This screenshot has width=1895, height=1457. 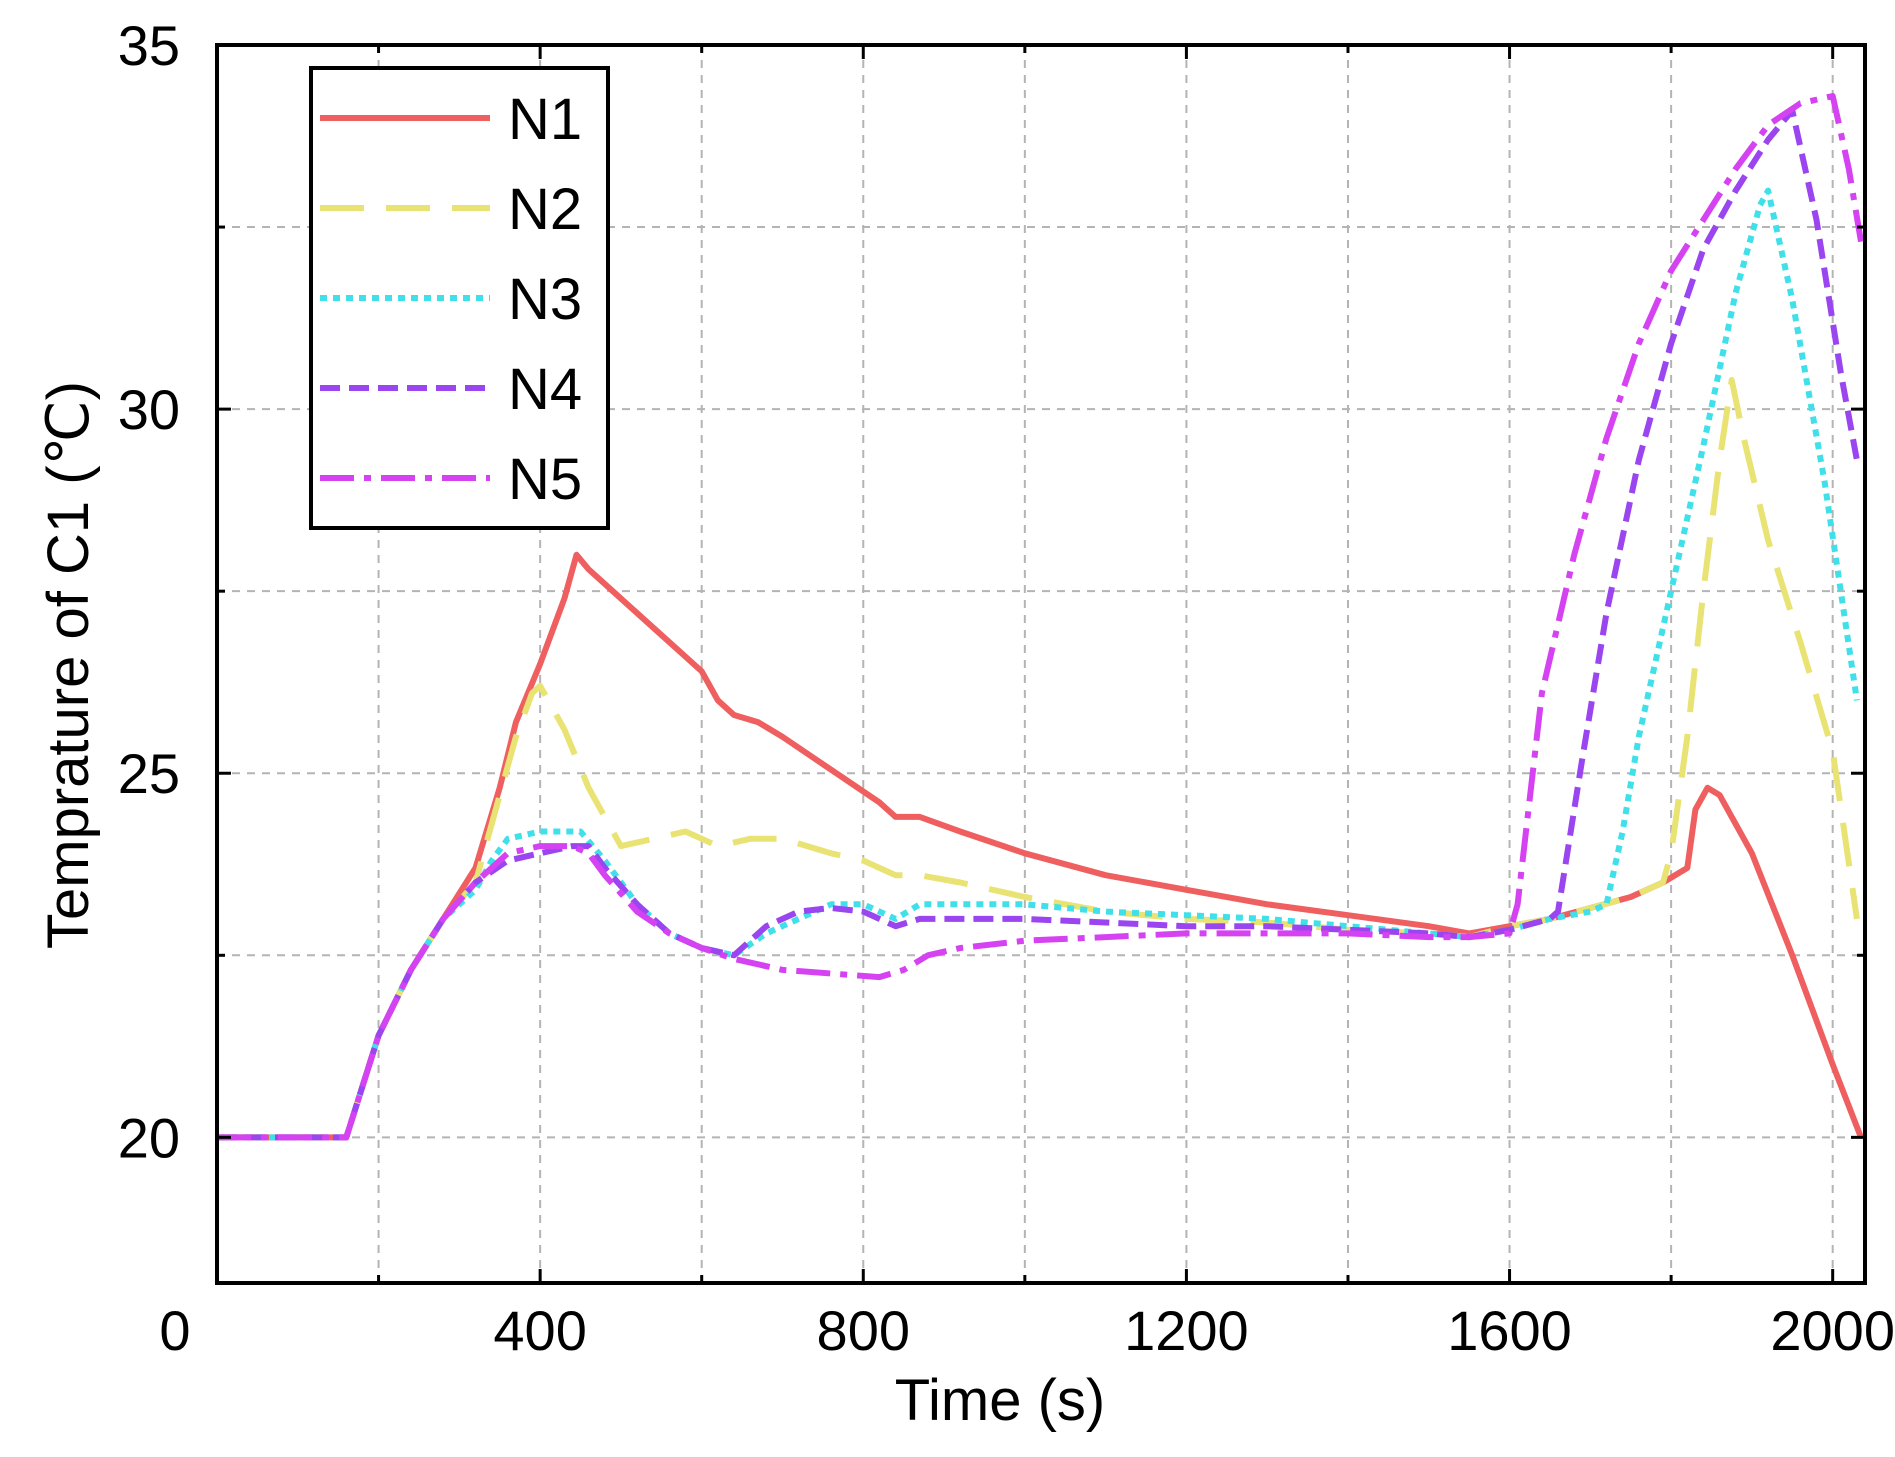 What do you see at coordinates (174, 1330) in the screenshot?
I see `x-tick-label: 0` at bounding box center [174, 1330].